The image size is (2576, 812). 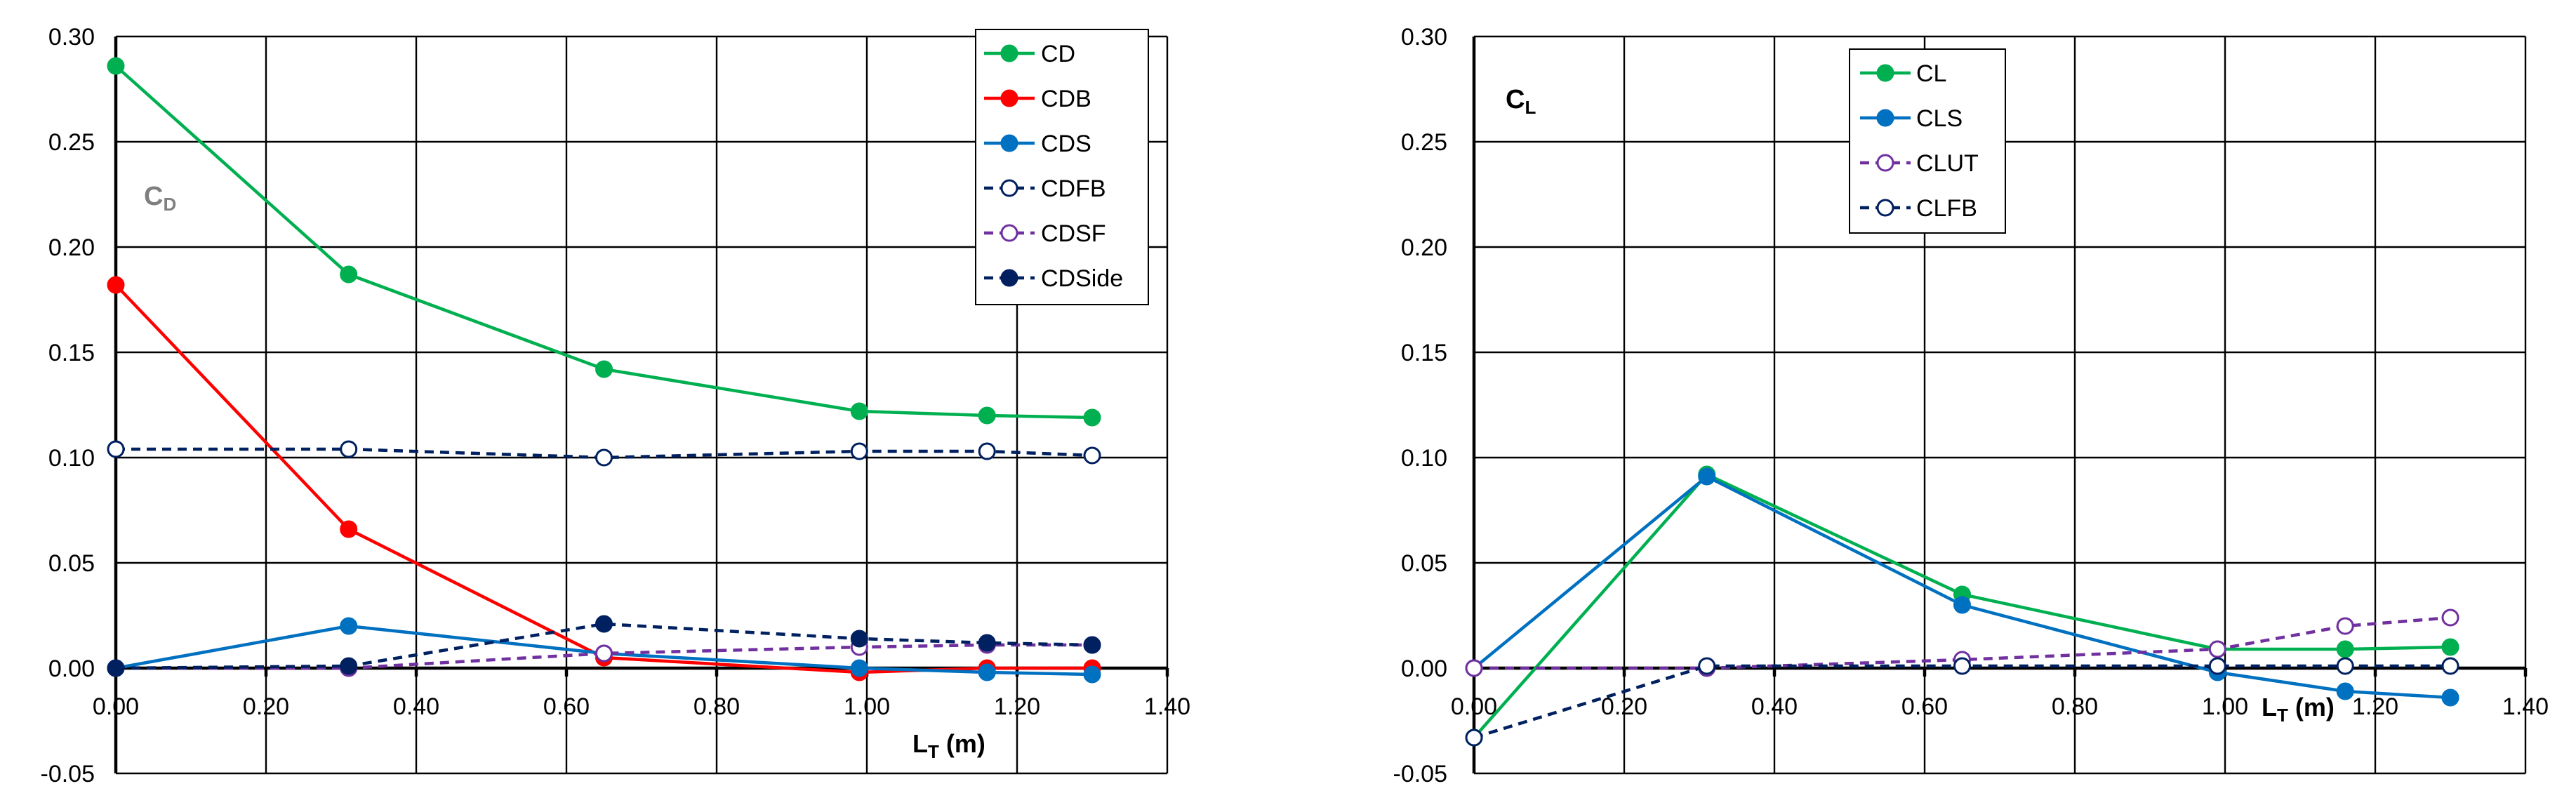 I want to click on panel-label: CL, so click(x=1521, y=101).